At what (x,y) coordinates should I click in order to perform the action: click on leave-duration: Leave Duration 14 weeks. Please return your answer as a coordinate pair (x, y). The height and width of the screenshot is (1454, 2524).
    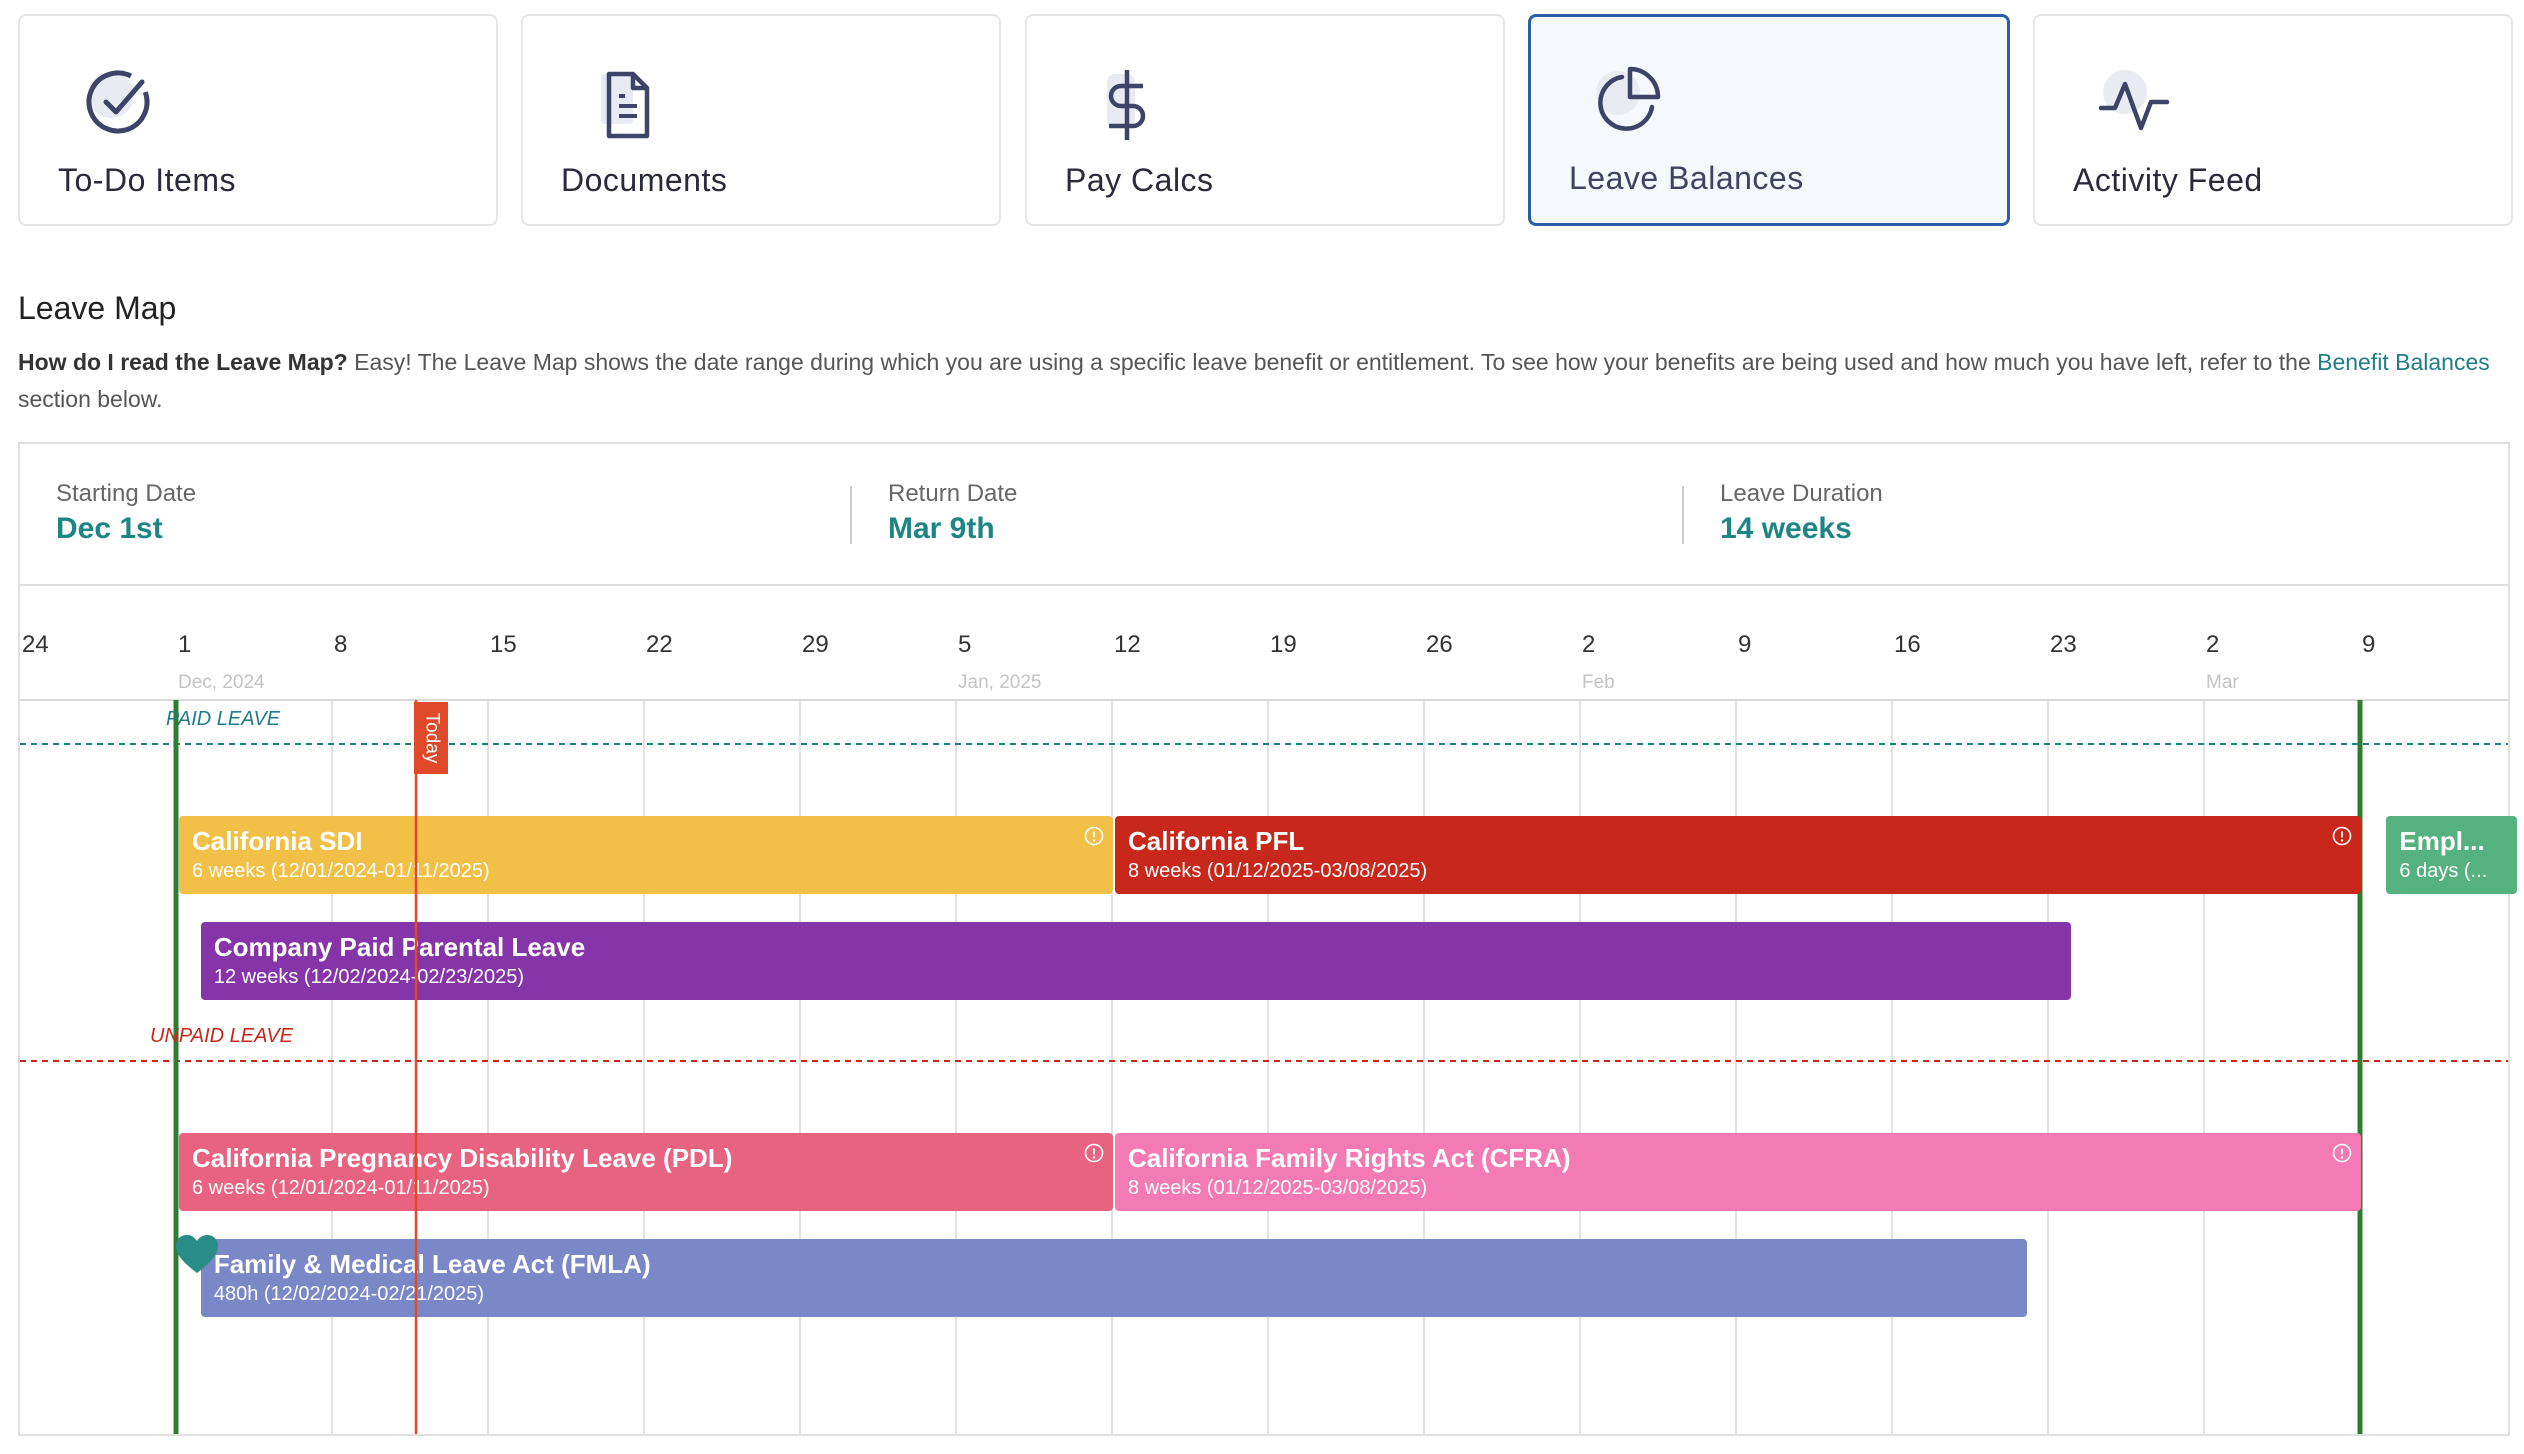
    Looking at the image, I should click on (1801, 513).